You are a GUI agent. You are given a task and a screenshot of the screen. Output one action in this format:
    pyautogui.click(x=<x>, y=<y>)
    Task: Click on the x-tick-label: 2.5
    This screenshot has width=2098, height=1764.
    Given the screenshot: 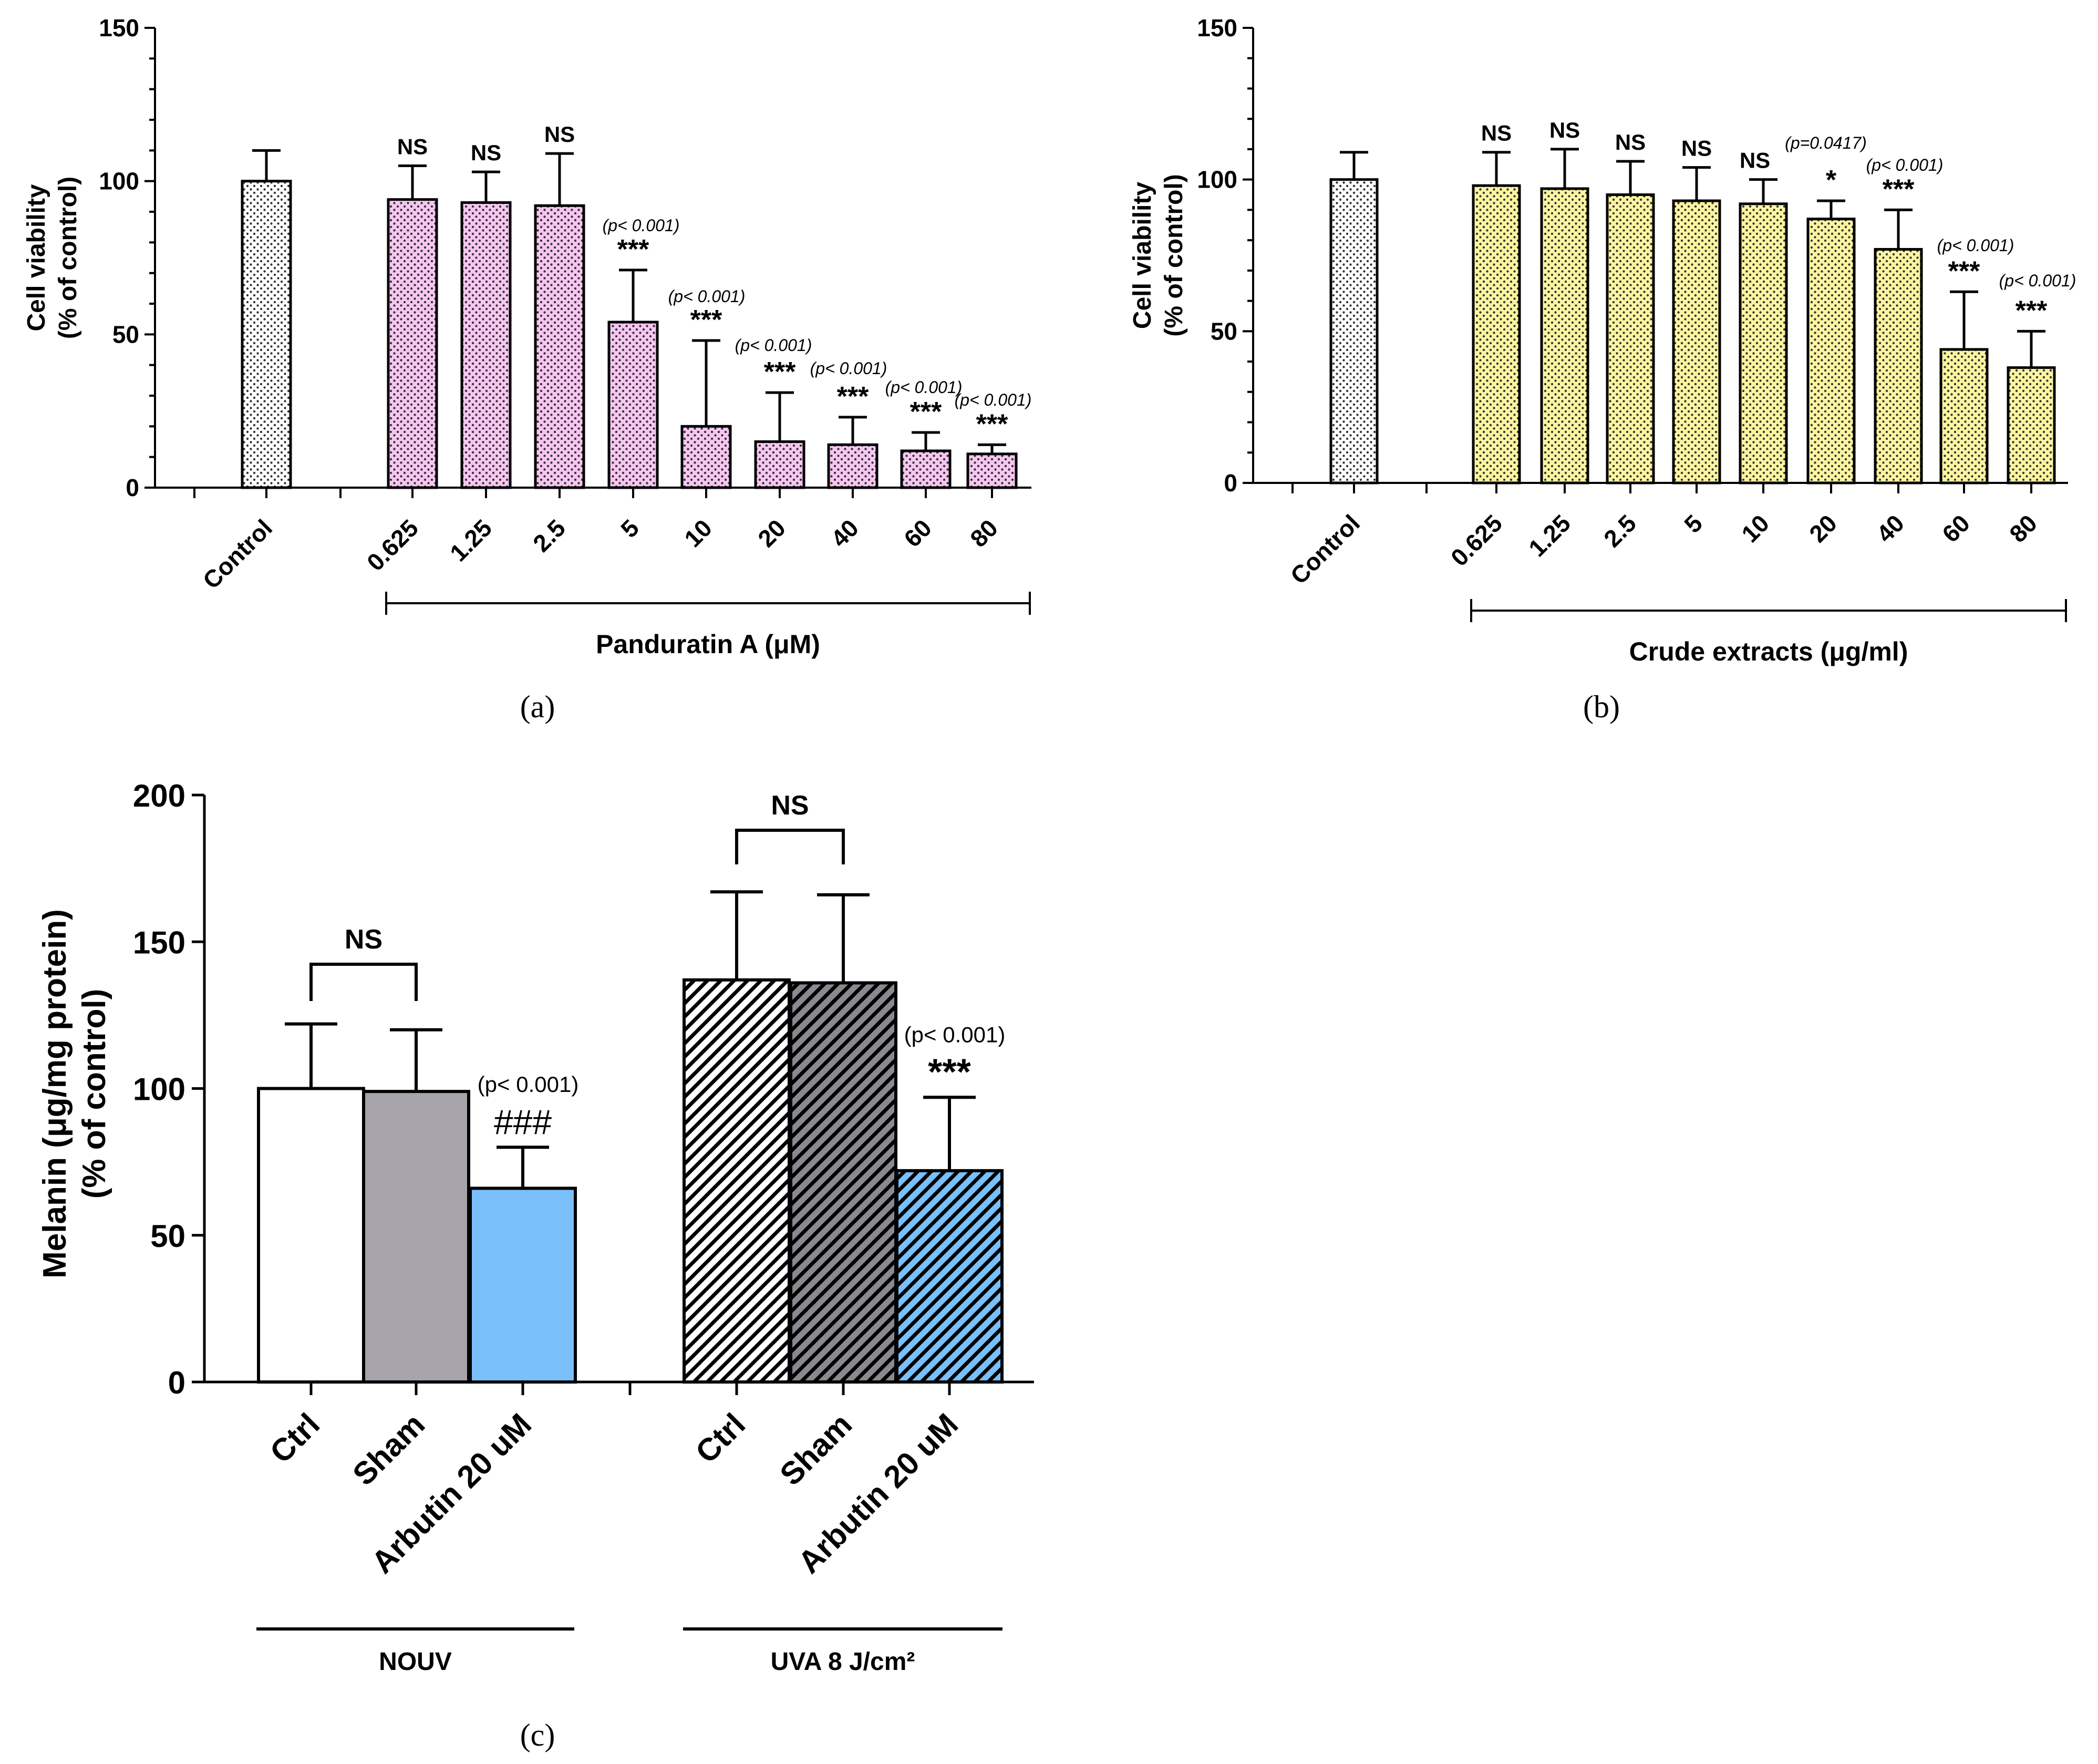 What is the action you would take?
    pyautogui.click(x=1620, y=530)
    